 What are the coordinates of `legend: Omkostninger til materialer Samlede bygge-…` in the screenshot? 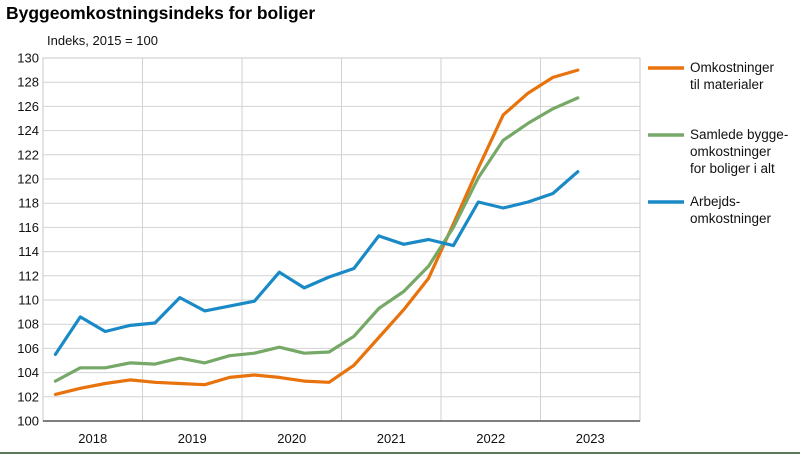 It's located at (718, 143).